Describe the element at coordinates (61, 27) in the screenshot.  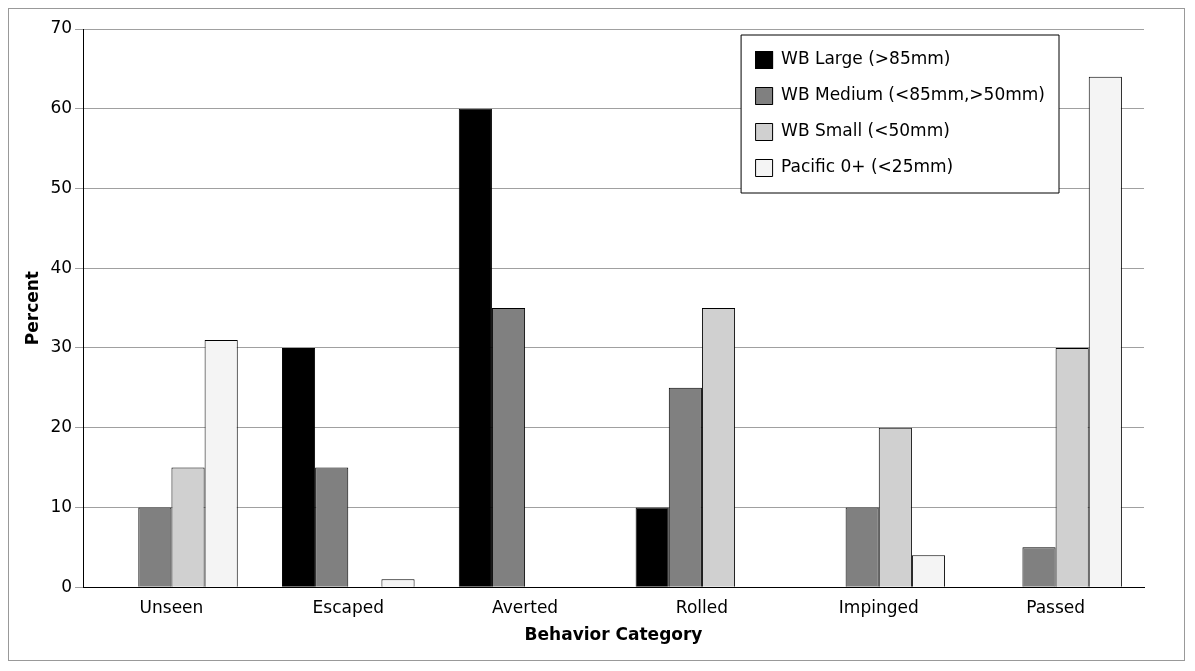
I see `y-tick-label: 70` at that location.